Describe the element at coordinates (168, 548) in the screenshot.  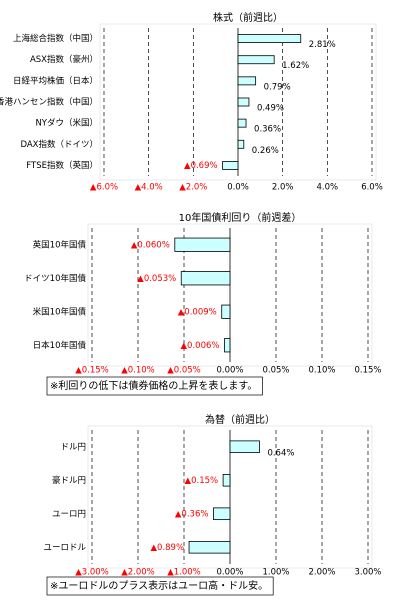
I see `value-label: ▲0.89%` at that location.